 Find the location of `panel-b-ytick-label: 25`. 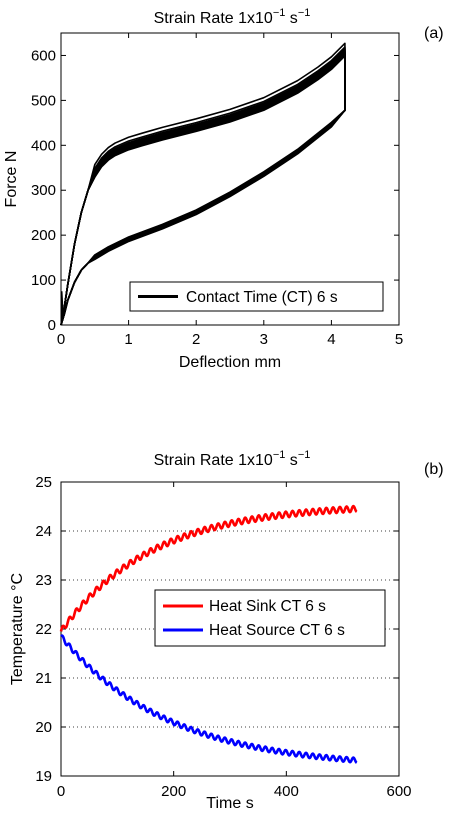

panel-b-ytick-label: 25 is located at coordinates (43, 482).